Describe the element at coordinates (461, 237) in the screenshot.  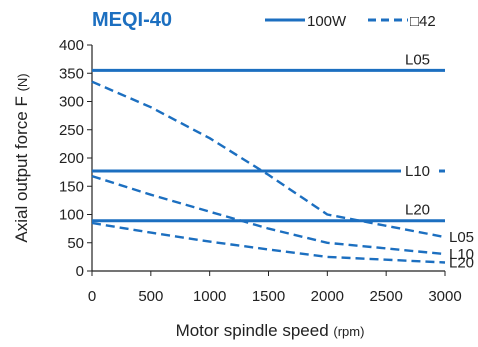
I see `line-label-dashed-l05: L05` at that location.